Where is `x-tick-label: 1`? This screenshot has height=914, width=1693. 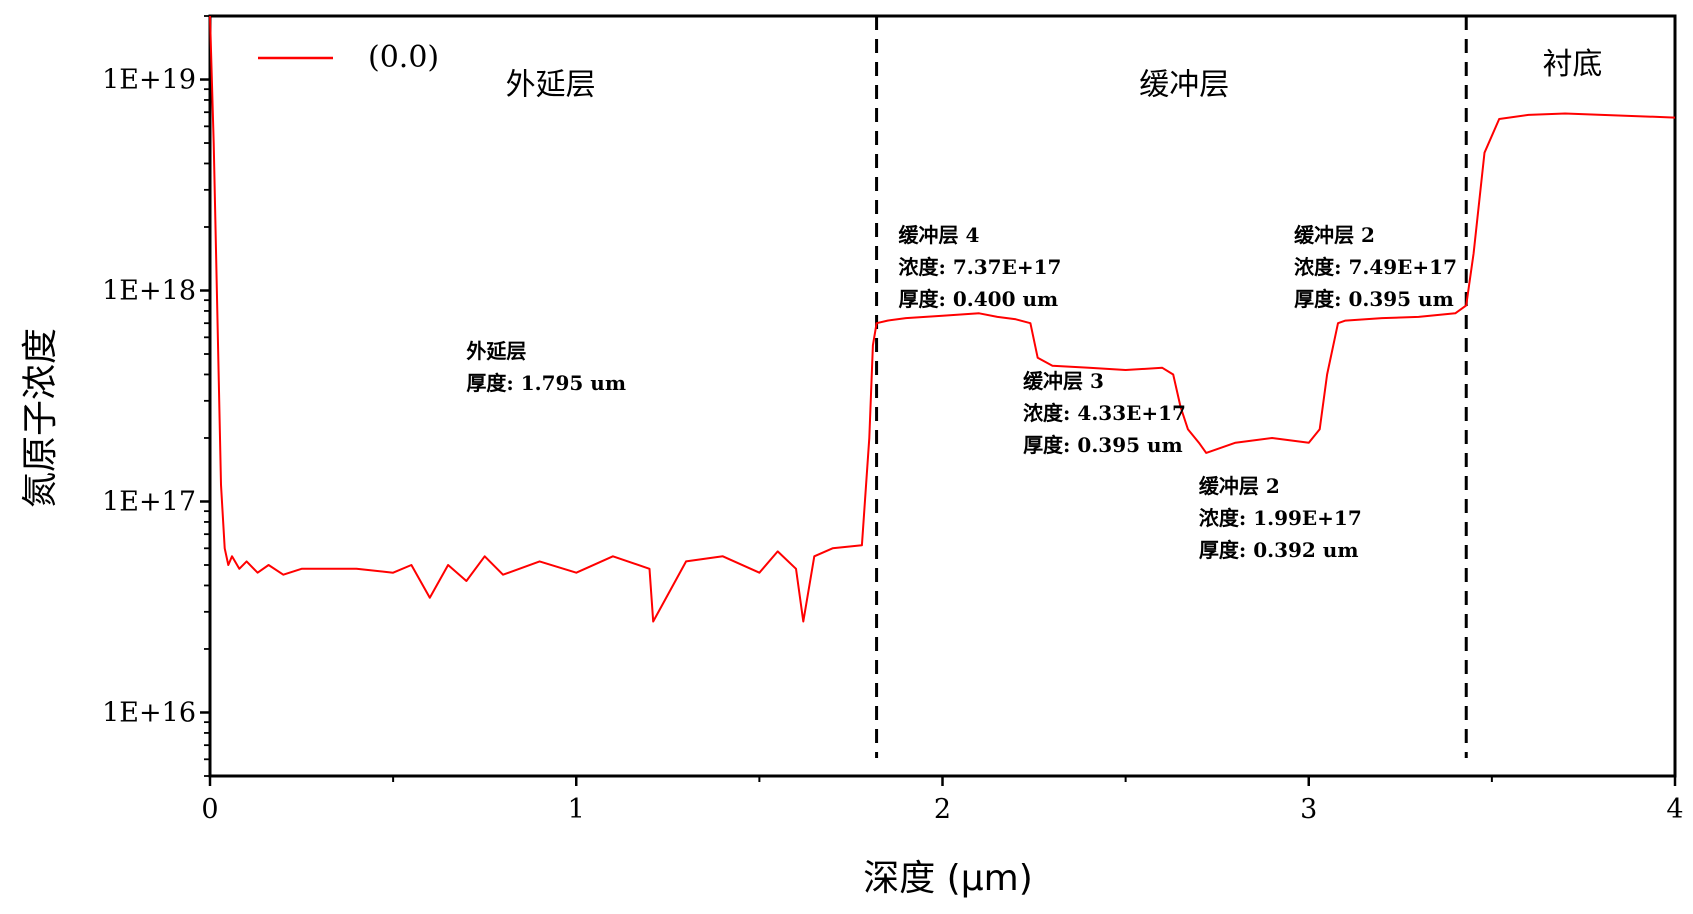
x-tick-label: 1 is located at coordinates (576, 809).